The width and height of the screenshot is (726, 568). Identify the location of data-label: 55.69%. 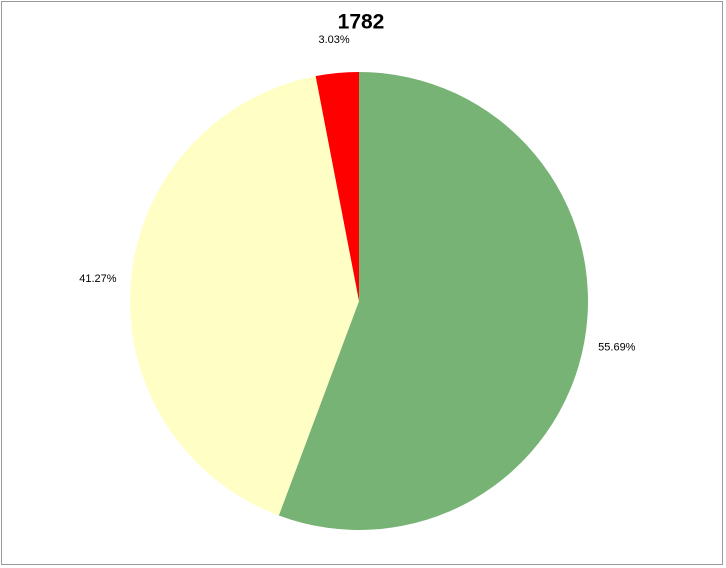
(617, 348).